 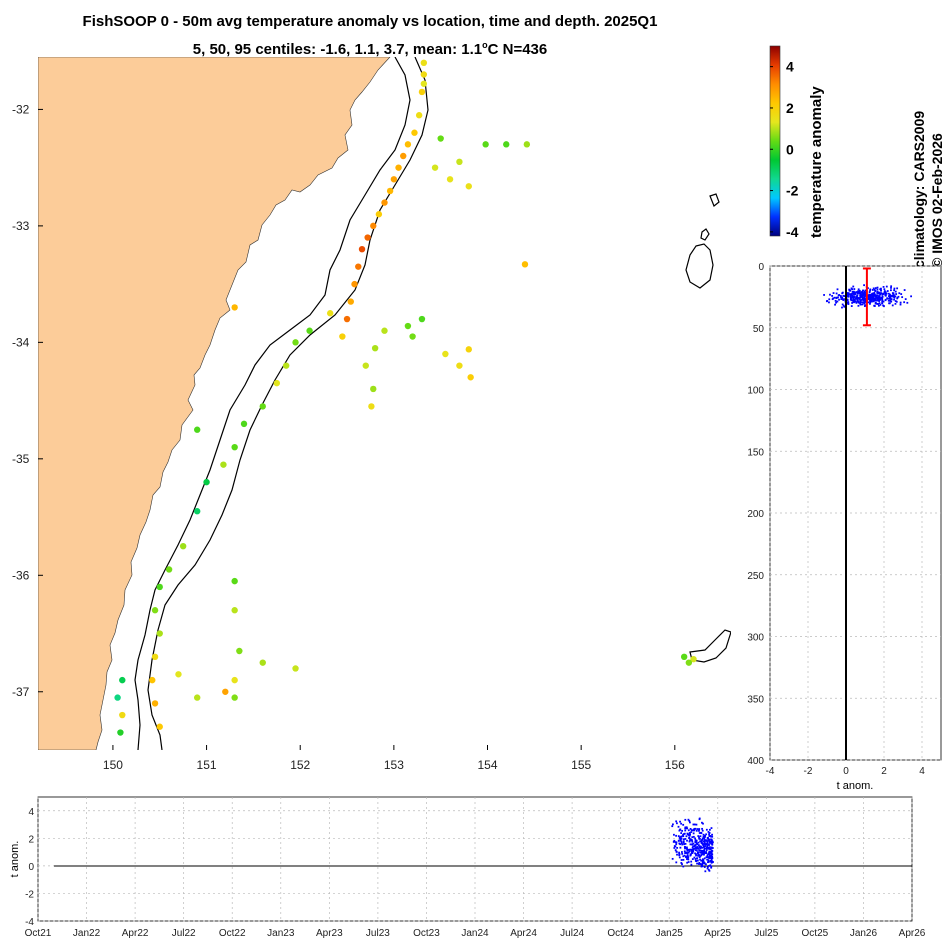 I want to click on ts-x-tick-label: Oct24, so click(x=620, y=933).